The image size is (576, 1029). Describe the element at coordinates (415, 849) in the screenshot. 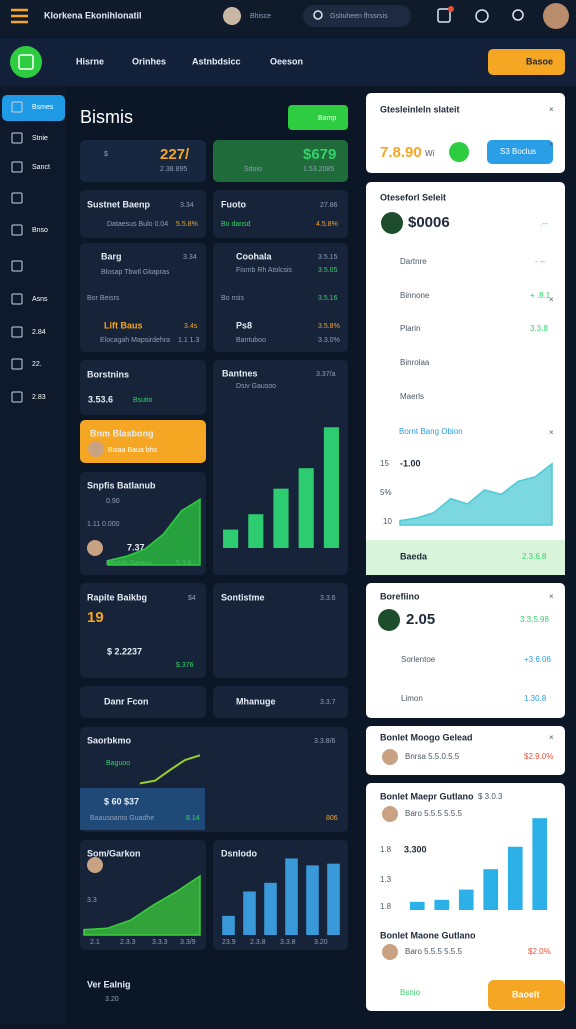

I see `label: 3.300` at that location.